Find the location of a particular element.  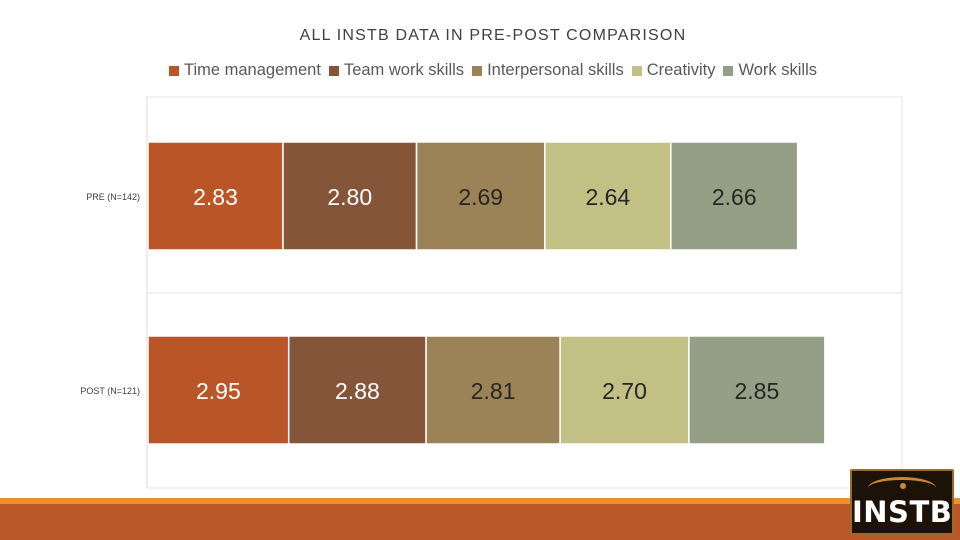

legend-label: Interpersonal skills is located at coordinates (555, 70).